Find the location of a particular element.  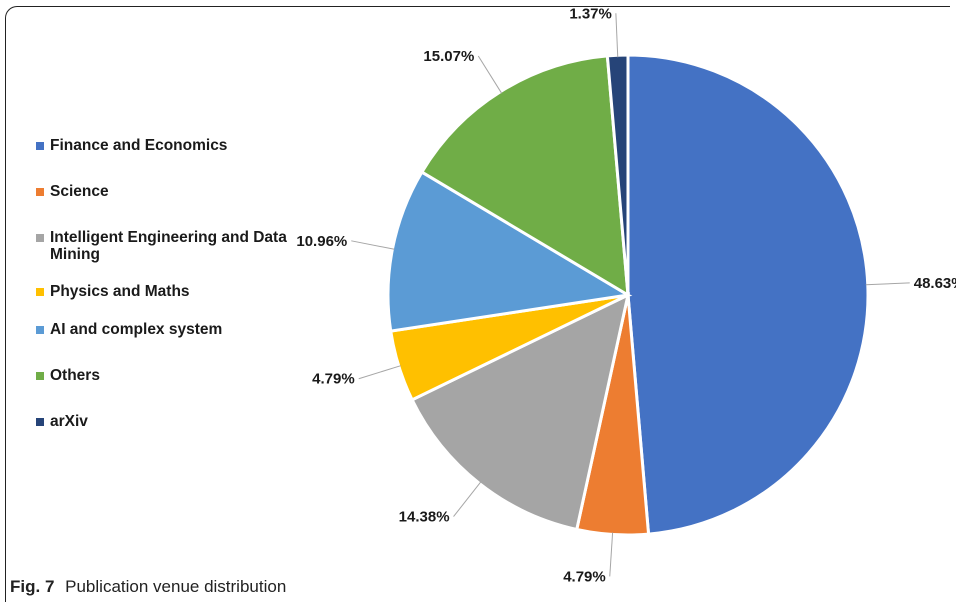

data-label-5: 10.96% is located at coordinates (321, 241).